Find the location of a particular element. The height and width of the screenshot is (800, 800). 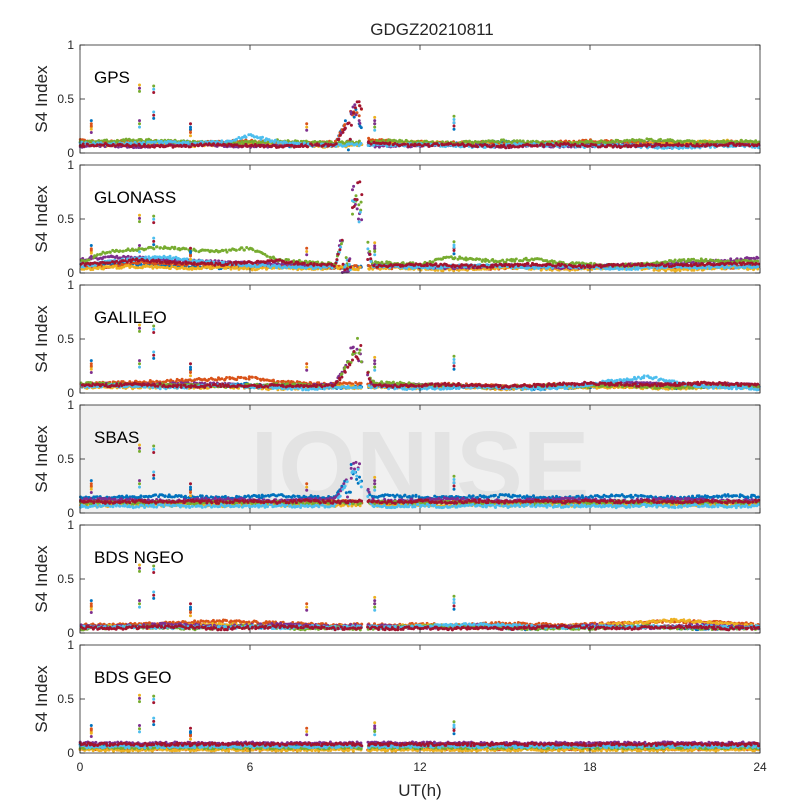

series-points is located at coordinates (419, 126).